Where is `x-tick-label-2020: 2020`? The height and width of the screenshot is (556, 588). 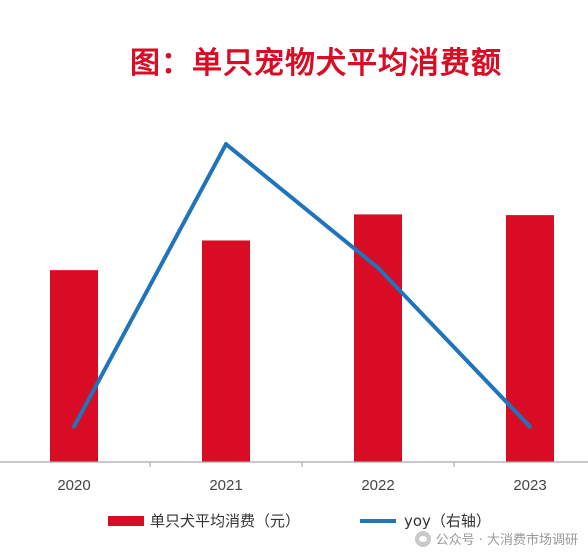 x-tick-label-2020: 2020 is located at coordinates (73, 485).